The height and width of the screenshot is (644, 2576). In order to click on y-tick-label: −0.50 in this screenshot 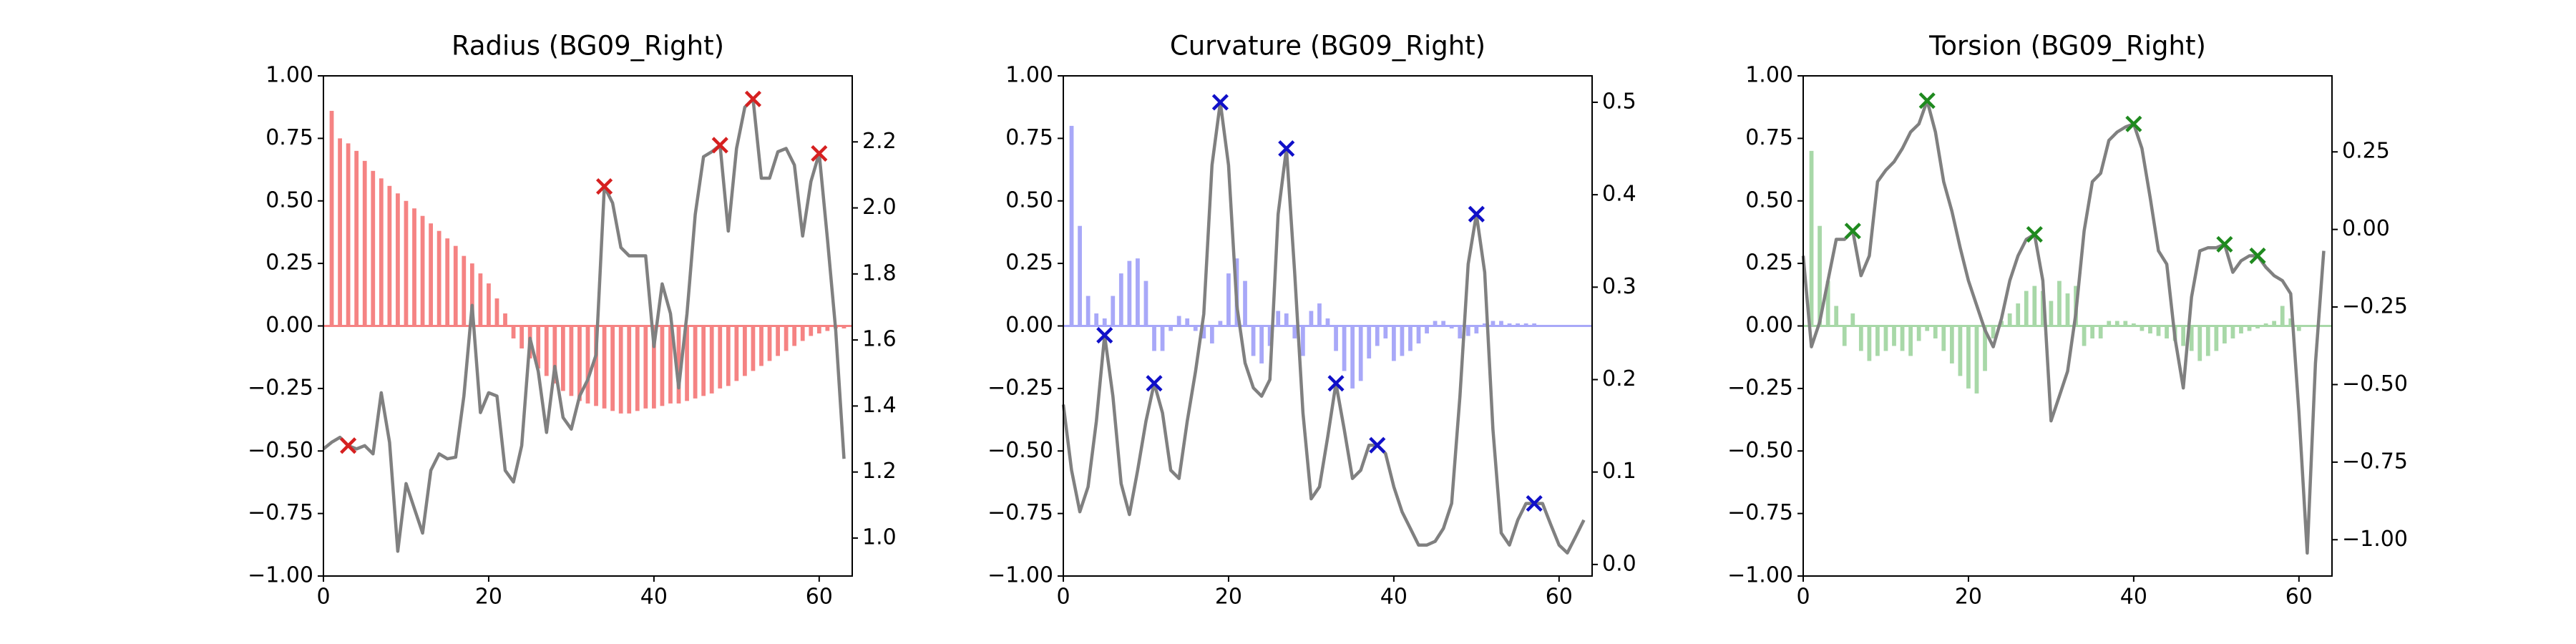, I will do `click(1020, 450)`.